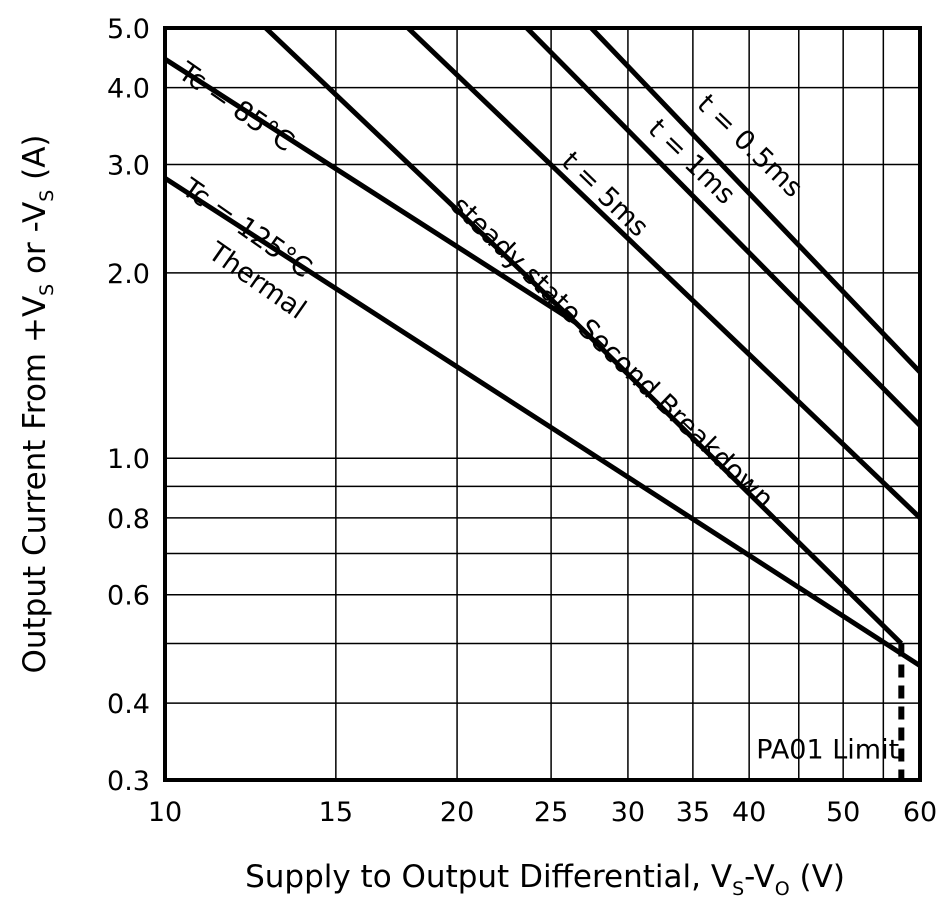 The width and height of the screenshot is (942, 913). I want to click on annotation-t-5ms: t = 5ms, so click(604, 194).